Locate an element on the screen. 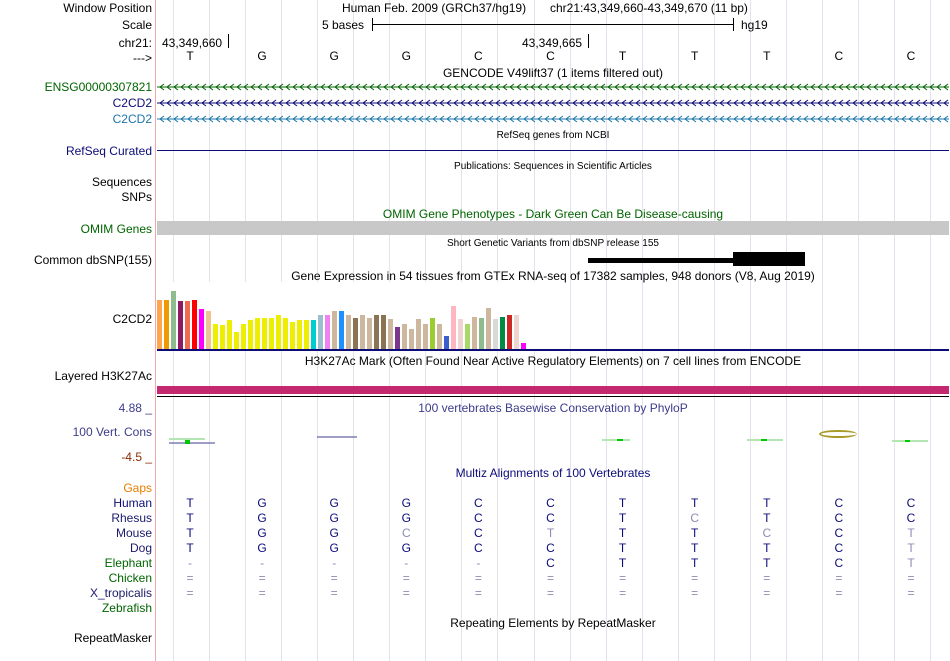 This screenshot has width=950, height=661. gencode-label-c2cd2-alt: C2CD2 is located at coordinates (132, 119).